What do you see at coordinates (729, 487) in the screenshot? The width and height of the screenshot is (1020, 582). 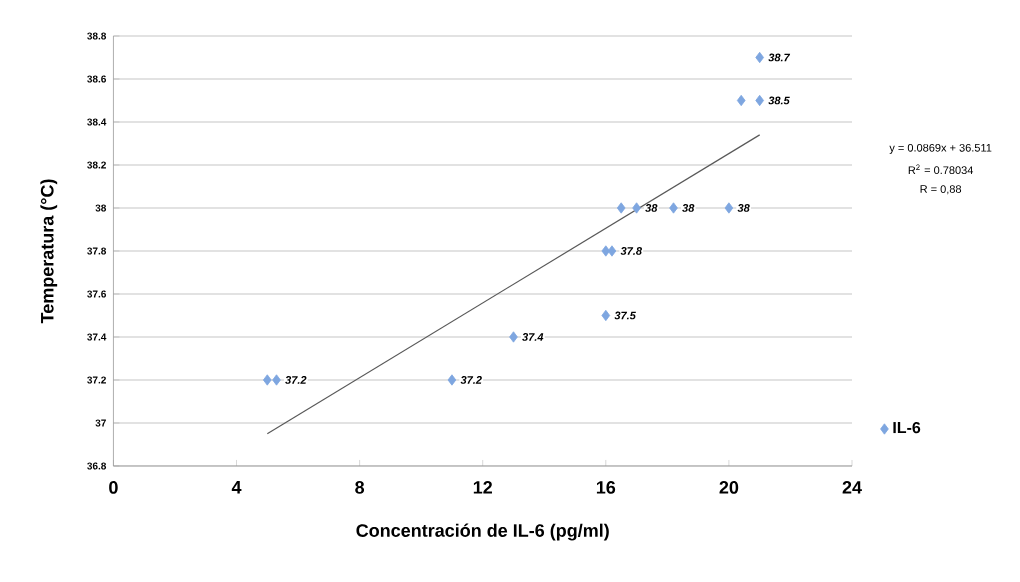 I see `x-tick-label: 20` at bounding box center [729, 487].